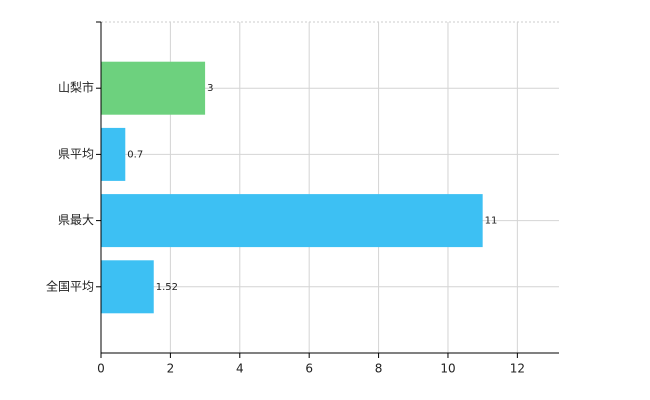 Image resolution: width=650 pixels, height=400 pixels. What do you see at coordinates (76, 154) in the screenshot?
I see `y-tick-label: 県平均` at bounding box center [76, 154].